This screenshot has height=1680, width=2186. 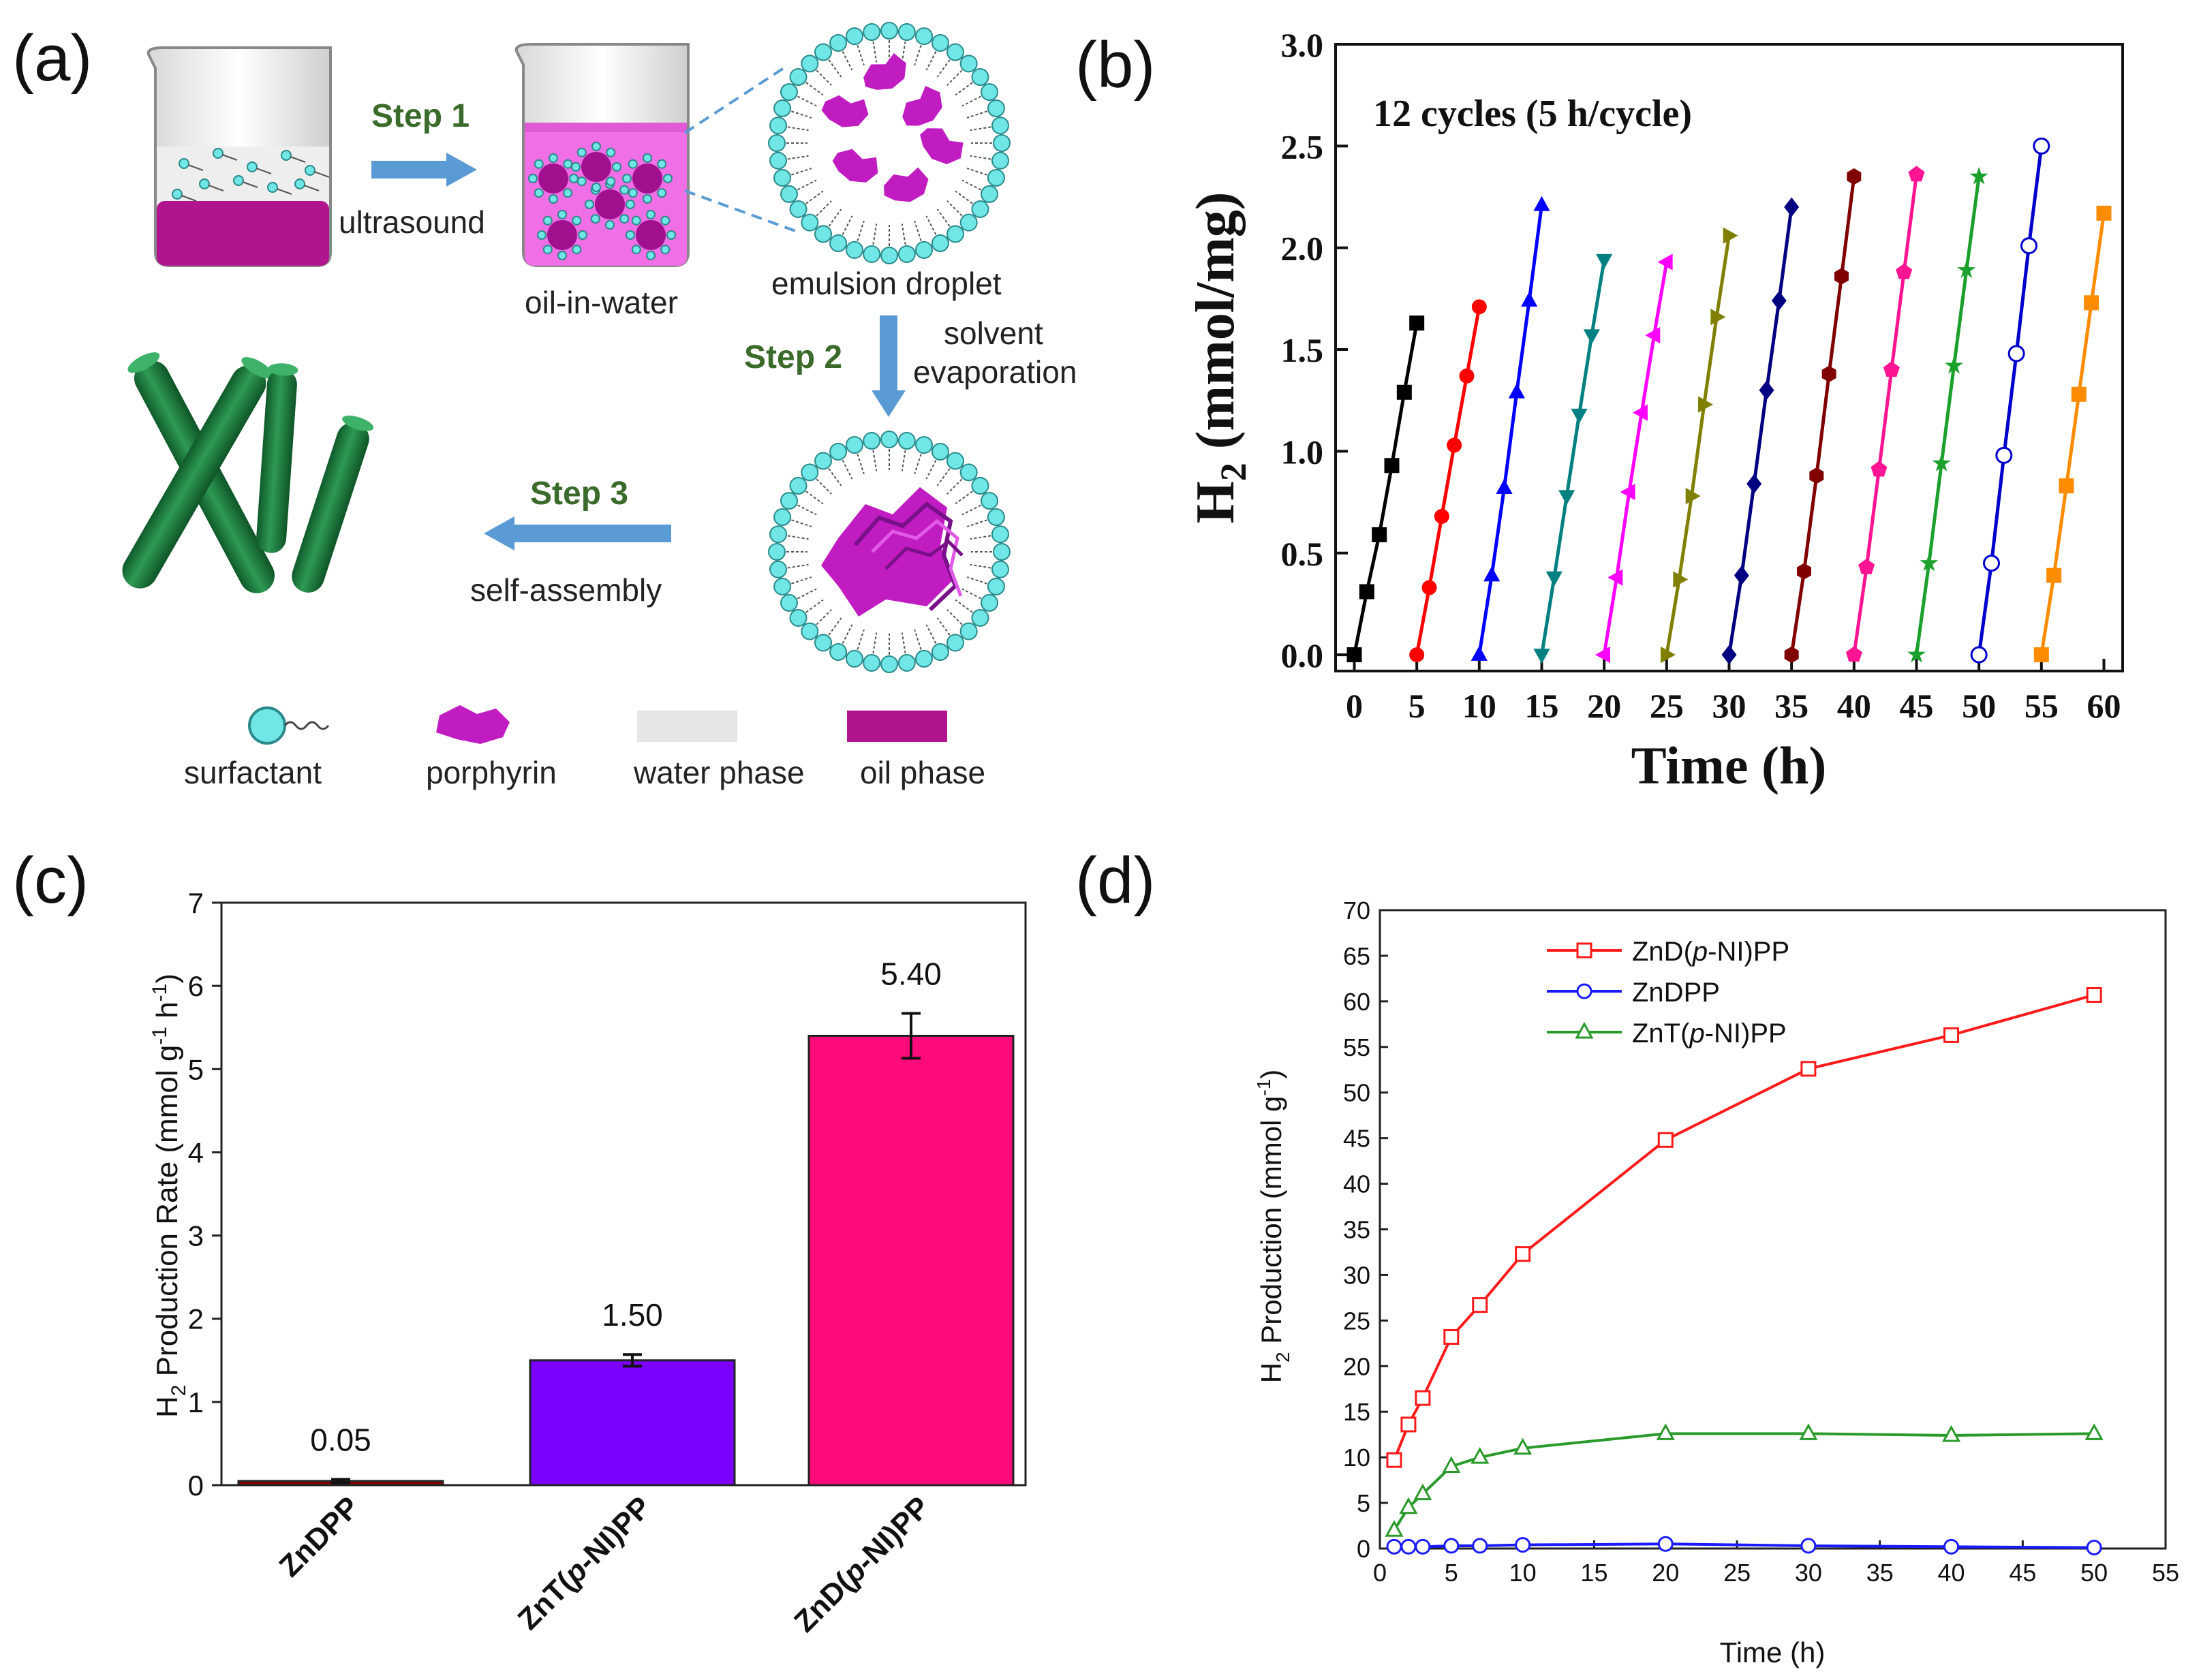 What do you see at coordinates (1791, 706) in the screenshot?
I see `x-tick-label-b: 35` at bounding box center [1791, 706].